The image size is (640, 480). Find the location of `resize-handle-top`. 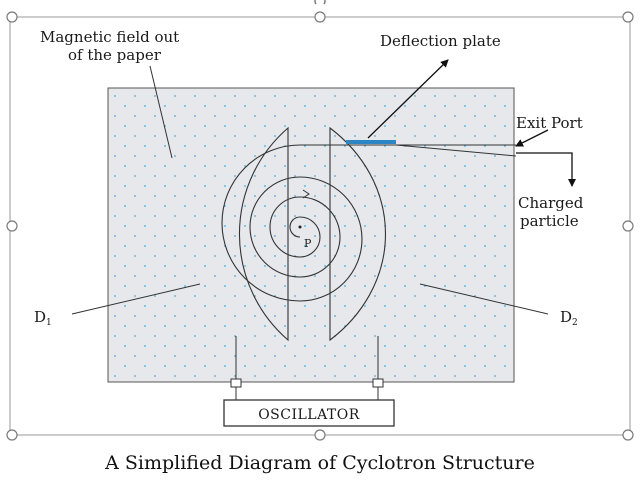

resize-handle-top is located at coordinates (320, 17).